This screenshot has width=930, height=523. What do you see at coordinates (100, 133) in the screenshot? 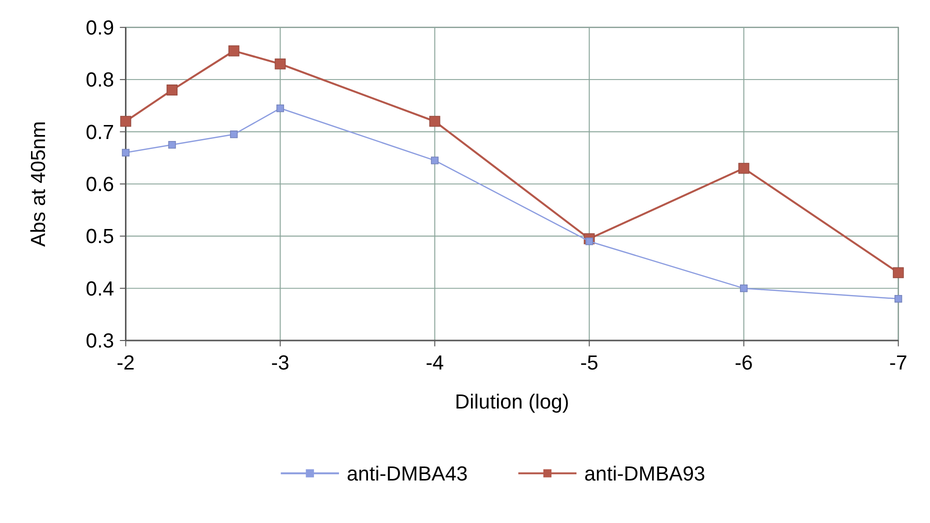
I see `y-tick-label: 0.7` at bounding box center [100, 133].